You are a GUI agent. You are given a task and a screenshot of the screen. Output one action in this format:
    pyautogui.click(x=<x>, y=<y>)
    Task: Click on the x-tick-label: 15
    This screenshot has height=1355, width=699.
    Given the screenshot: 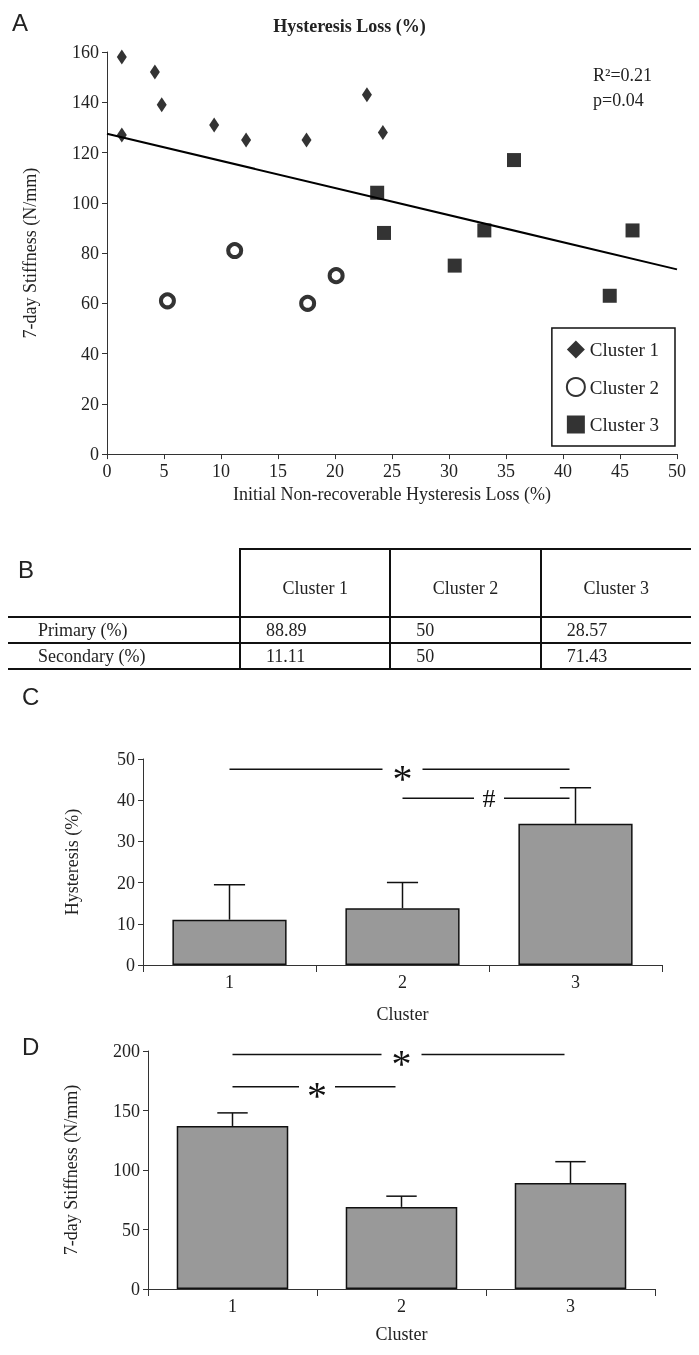 What is the action you would take?
    pyautogui.click(x=278, y=471)
    